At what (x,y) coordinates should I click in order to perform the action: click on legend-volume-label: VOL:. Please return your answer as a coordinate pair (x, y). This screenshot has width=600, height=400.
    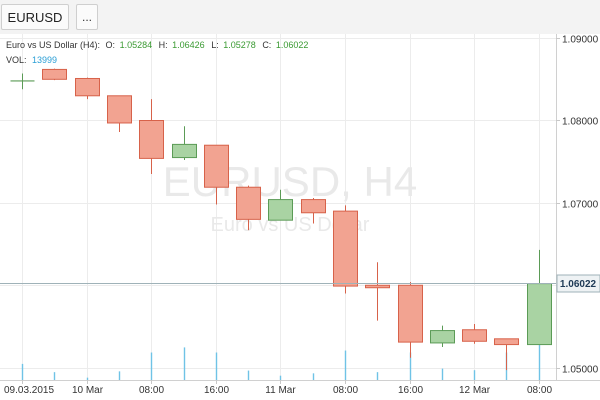
    Looking at the image, I should click on (16, 60).